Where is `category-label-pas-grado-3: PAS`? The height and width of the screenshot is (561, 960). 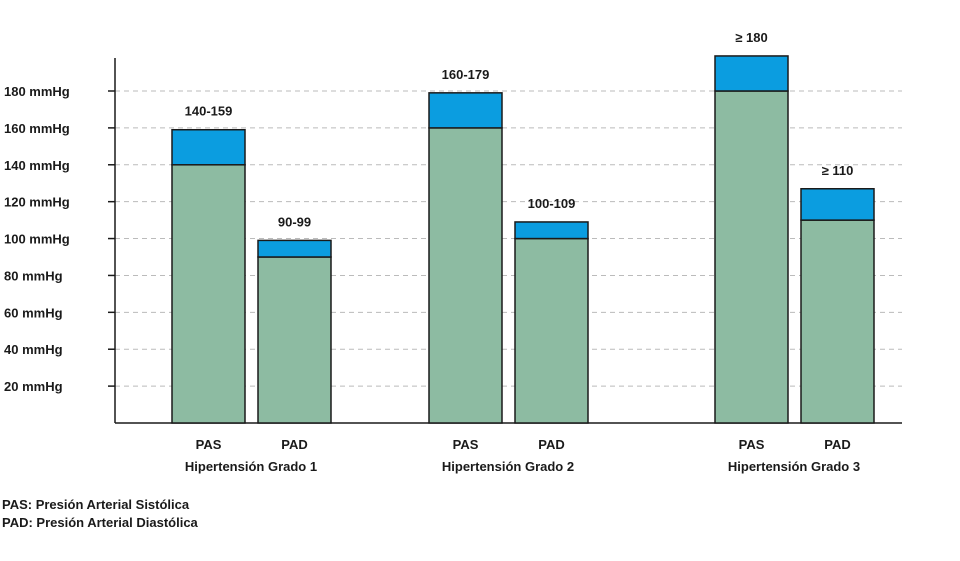 category-label-pas-grado-3: PAS is located at coordinates (752, 444).